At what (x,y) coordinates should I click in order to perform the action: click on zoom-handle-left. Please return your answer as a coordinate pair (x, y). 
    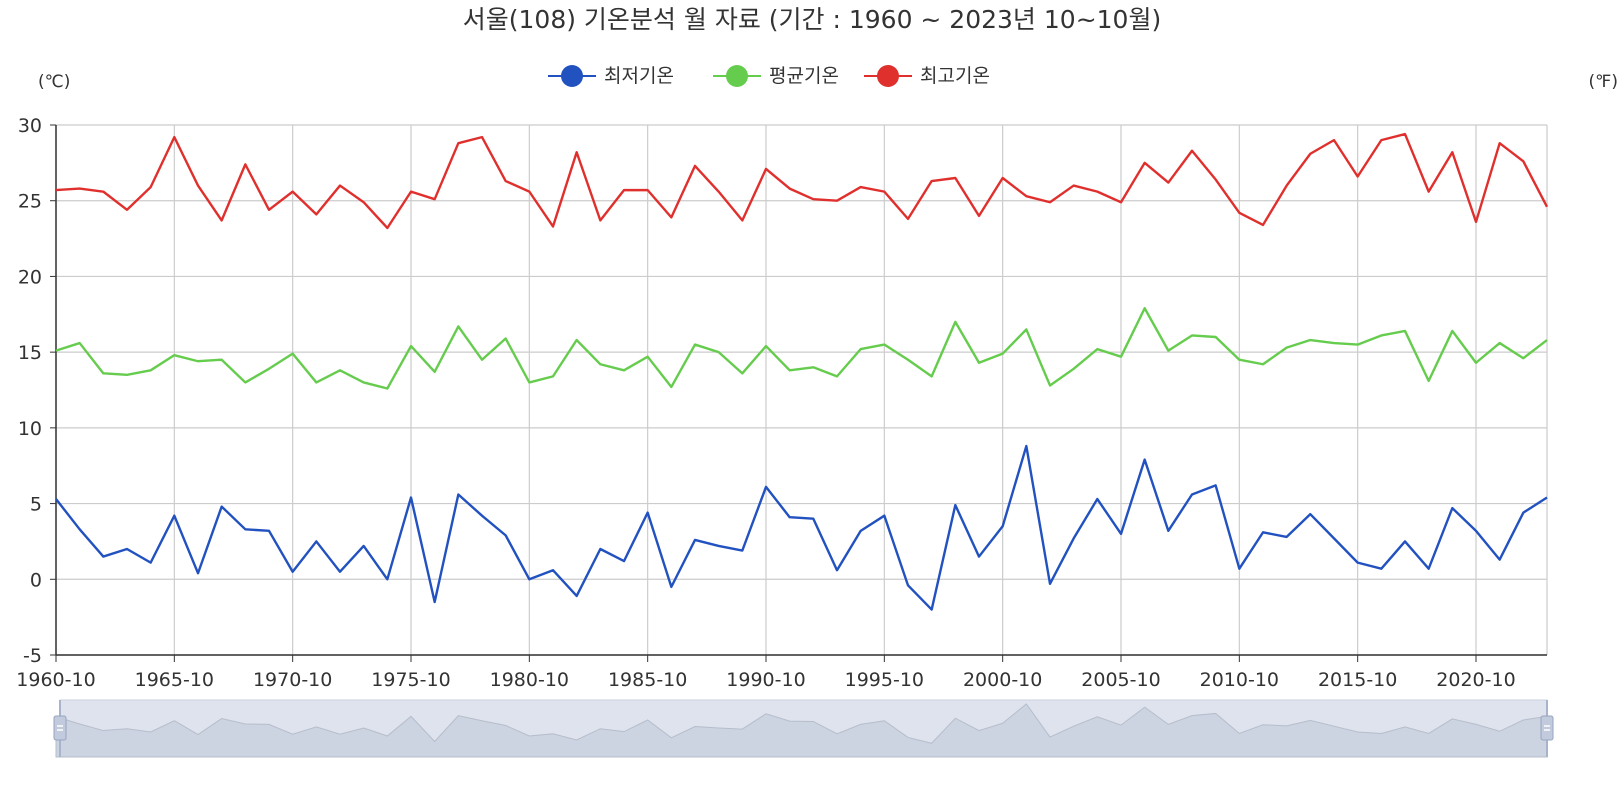
    Looking at the image, I should click on (60, 728).